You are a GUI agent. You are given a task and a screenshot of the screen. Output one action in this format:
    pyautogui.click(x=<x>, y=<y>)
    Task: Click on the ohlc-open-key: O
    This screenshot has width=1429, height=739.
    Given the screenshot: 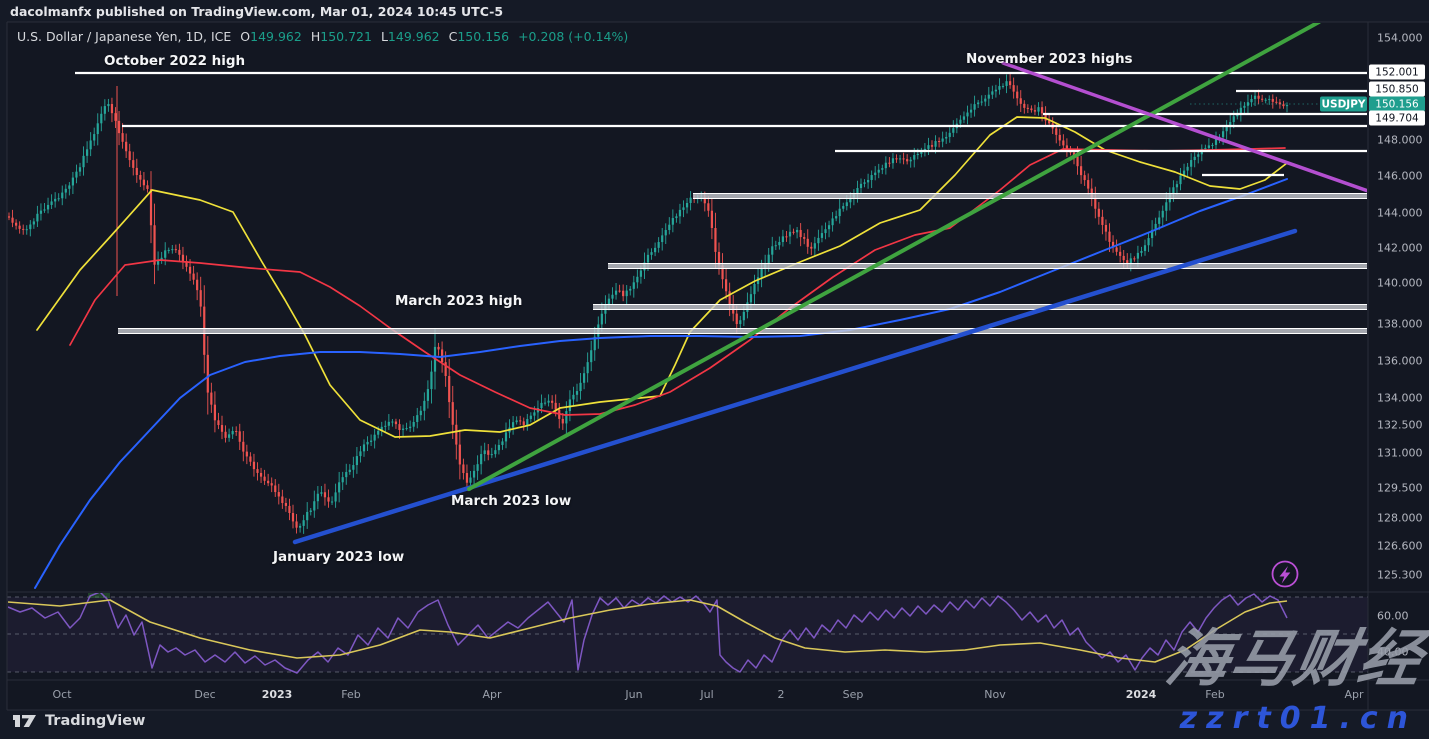 What is the action you would take?
    pyautogui.click(x=245, y=36)
    